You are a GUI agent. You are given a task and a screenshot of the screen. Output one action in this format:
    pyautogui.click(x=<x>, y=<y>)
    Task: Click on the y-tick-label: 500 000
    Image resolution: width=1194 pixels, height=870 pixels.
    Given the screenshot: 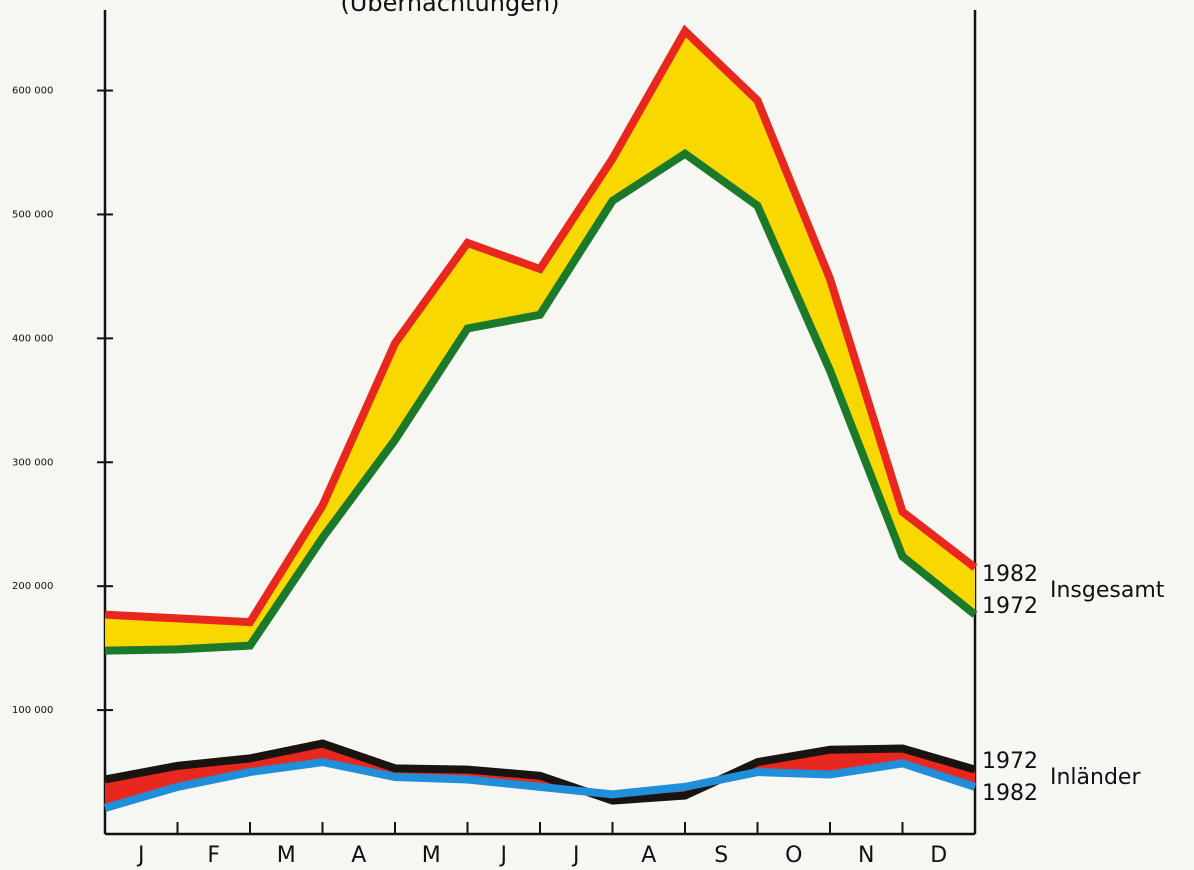 What is the action you would take?
    pyautogui.click(x=32, y=214)
    